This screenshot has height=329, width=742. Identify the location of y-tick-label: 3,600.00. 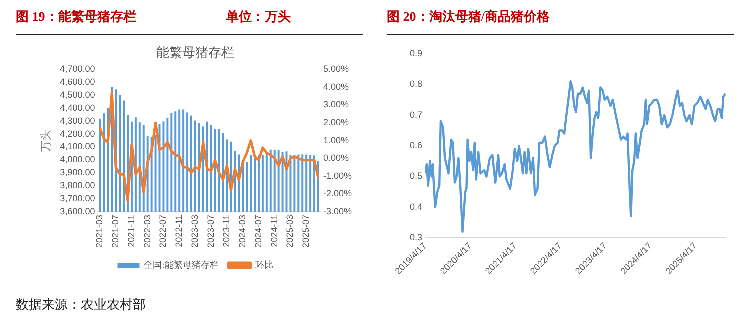
(78, 211).